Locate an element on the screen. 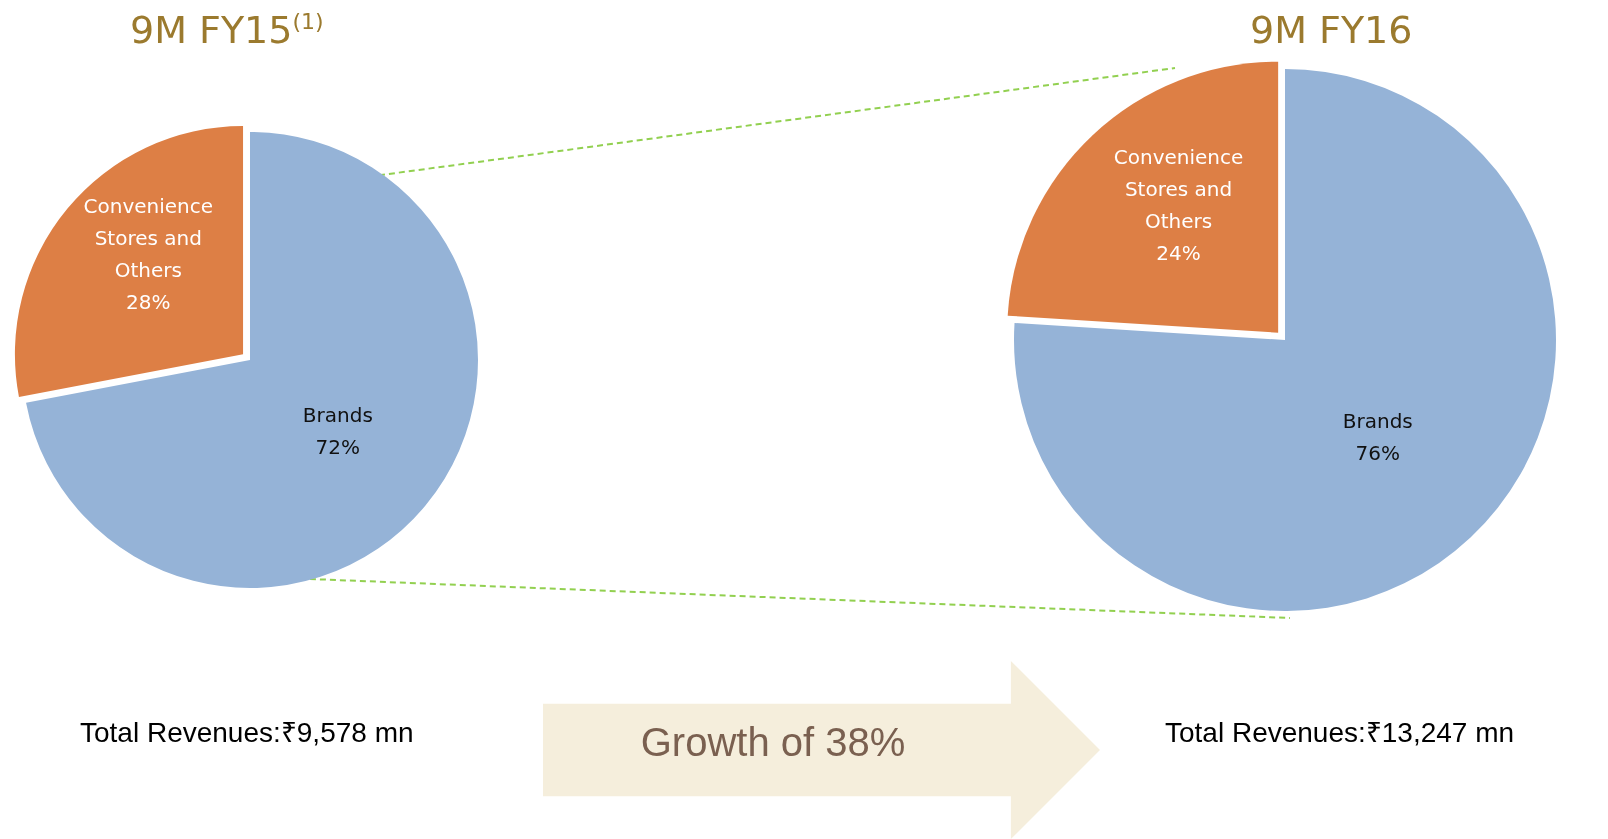  text: Total Revenues:₹13,247 mn is located at coordinates (1340, 733).